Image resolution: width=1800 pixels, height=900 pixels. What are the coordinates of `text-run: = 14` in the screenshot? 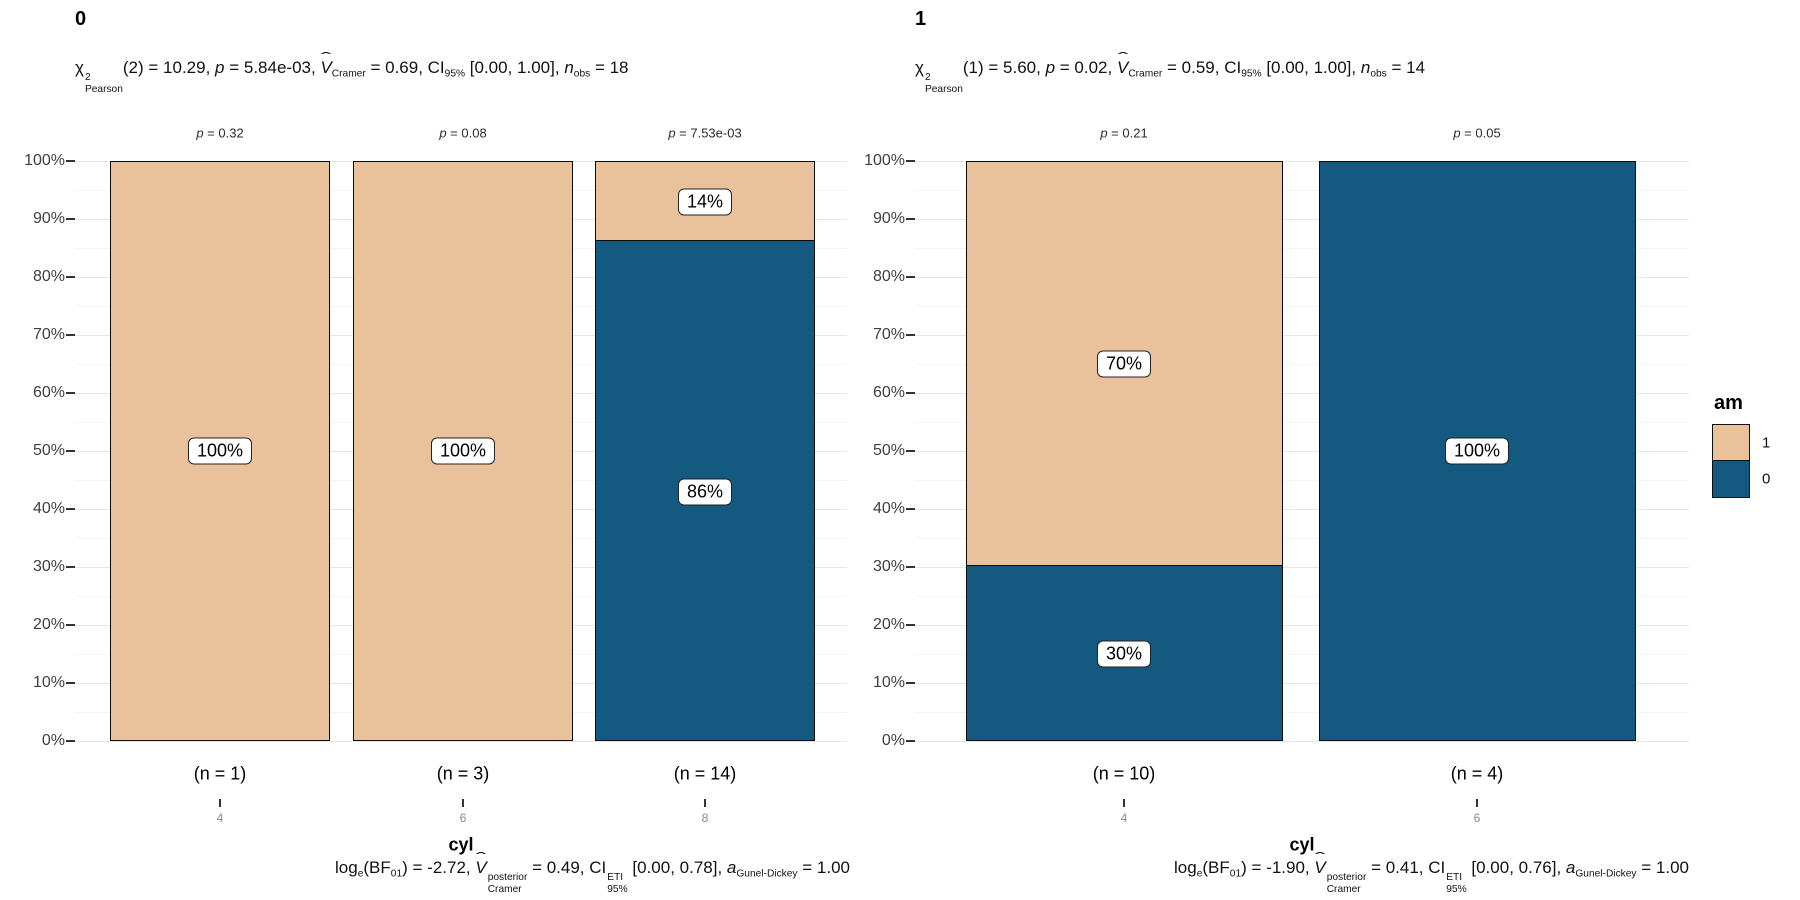 It's located at (1406, 67).